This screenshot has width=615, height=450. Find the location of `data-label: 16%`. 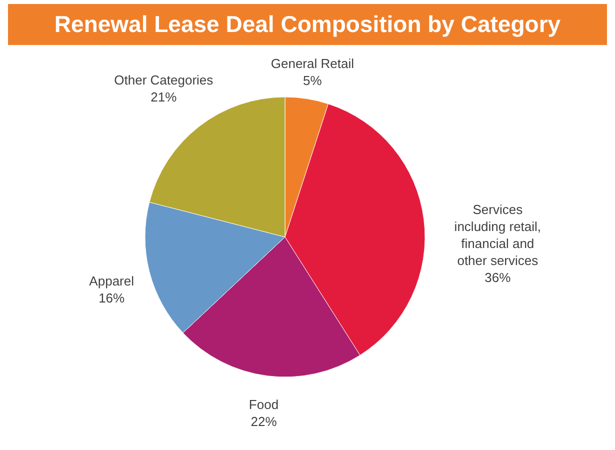

data-label: 16% is located at coordinates (112, 298).